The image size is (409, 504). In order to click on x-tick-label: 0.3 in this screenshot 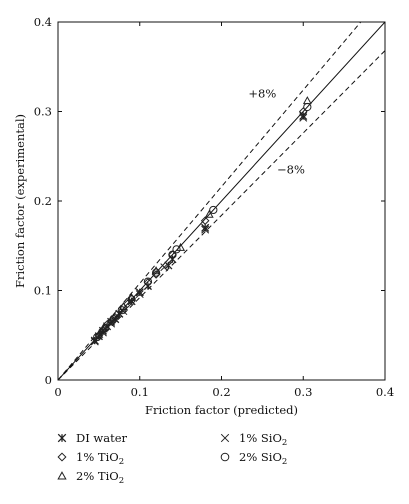, I will do `click(303, 392)`.